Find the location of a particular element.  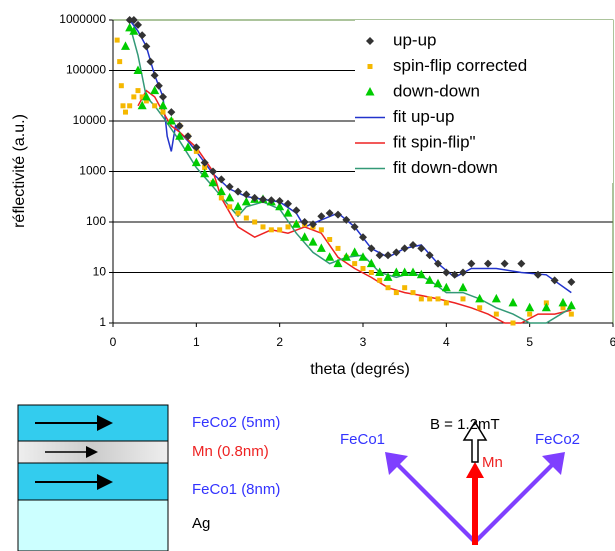

y-tick-label: 10 is located at coordinates (100, 272).